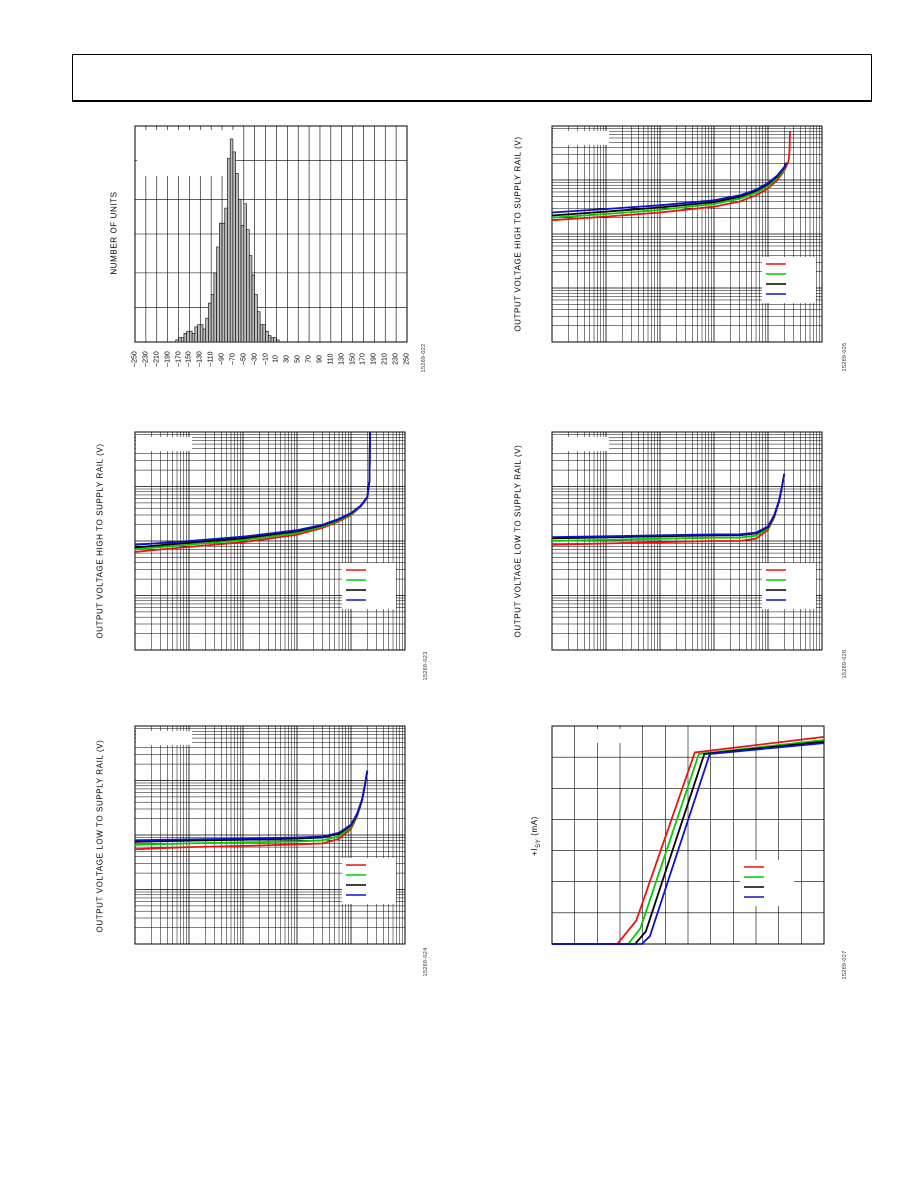 Image resolution: width=918 pixels, height=1188 pixels. What do you see at coordinates (845, 965) in the screenshot?
I see `figure-code-c6: 15269-027` at bounding box center [845, 965].